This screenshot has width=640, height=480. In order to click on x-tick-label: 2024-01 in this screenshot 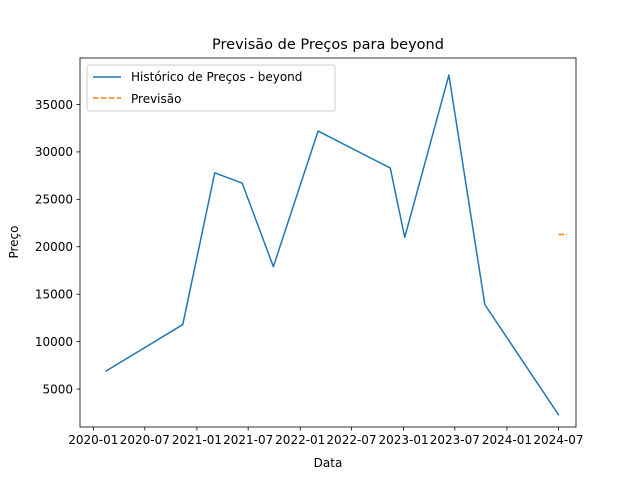, I will do `click(507, 440)`.